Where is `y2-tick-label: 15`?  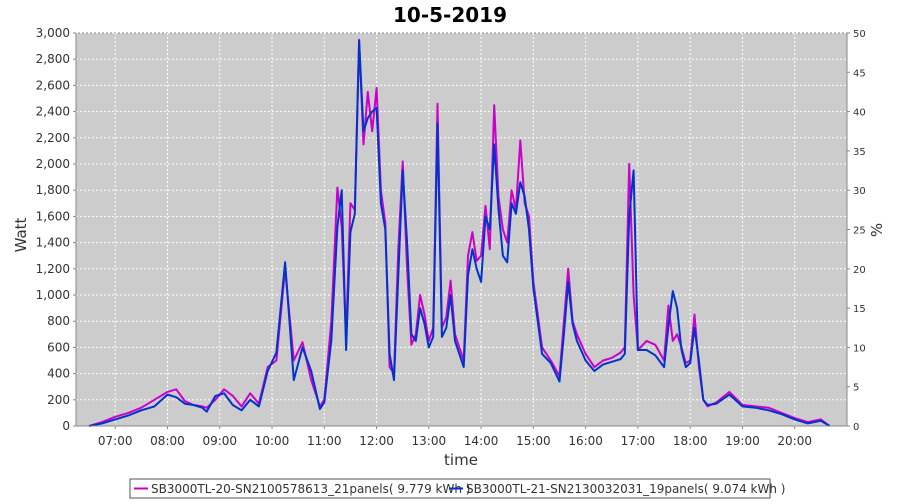 y2-tick-label: 15 is located at coordinates (859, 309).